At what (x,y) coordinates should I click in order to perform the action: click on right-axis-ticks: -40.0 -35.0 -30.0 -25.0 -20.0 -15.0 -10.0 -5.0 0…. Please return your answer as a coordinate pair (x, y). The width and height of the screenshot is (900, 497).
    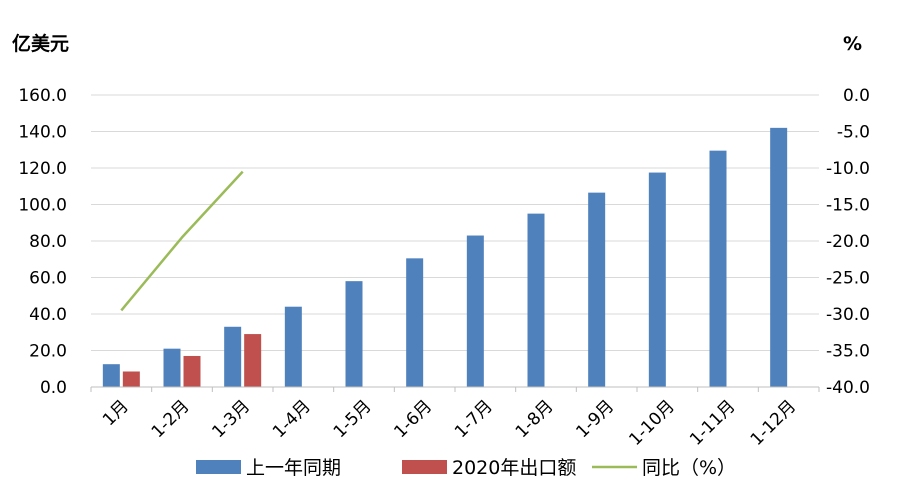
    Looking at the image, I should click on (848, 242).